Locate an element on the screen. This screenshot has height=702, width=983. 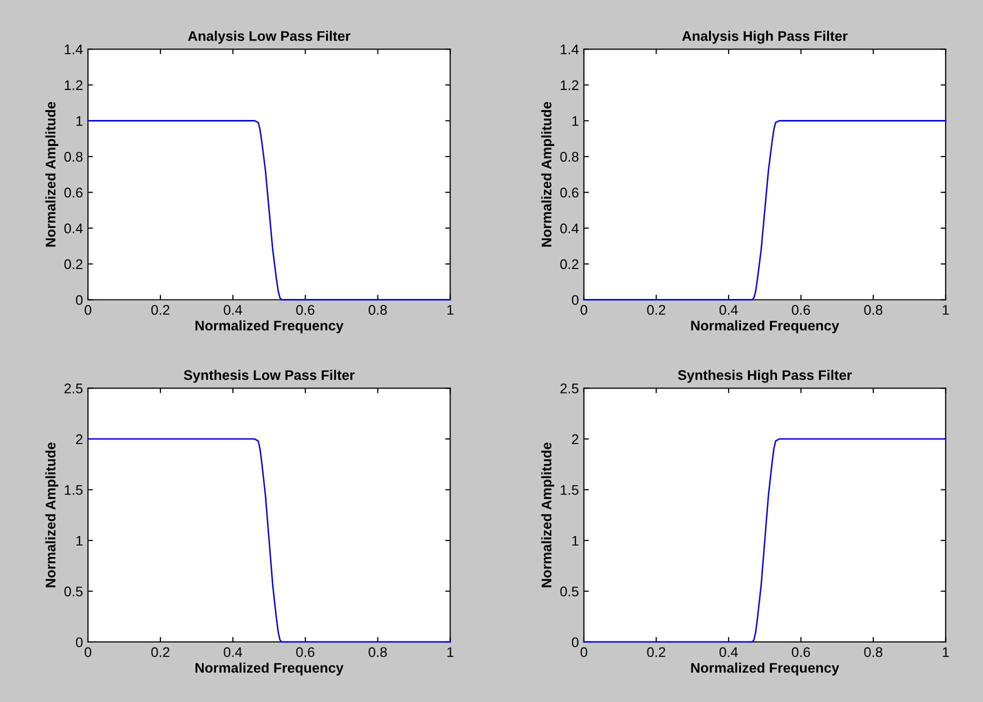
chart-title: Analysis Low Pass Filter is located at coordinates (269, 37).